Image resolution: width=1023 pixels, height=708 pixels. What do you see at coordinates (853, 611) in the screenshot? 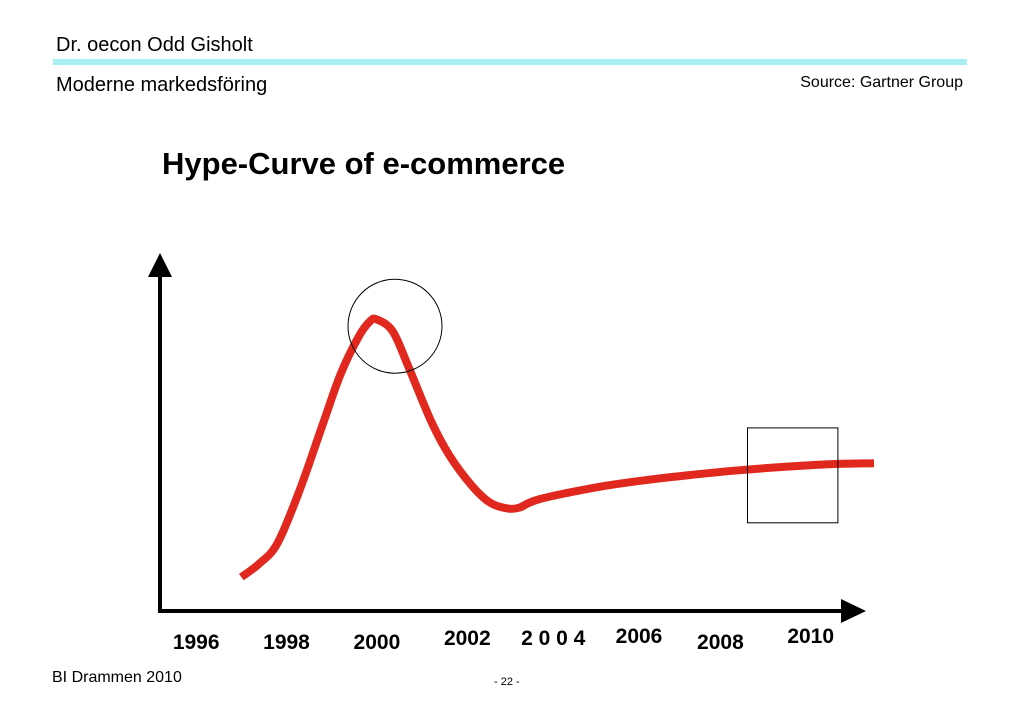
I see `x-axis-arrow` at bounding box center [853, 611].